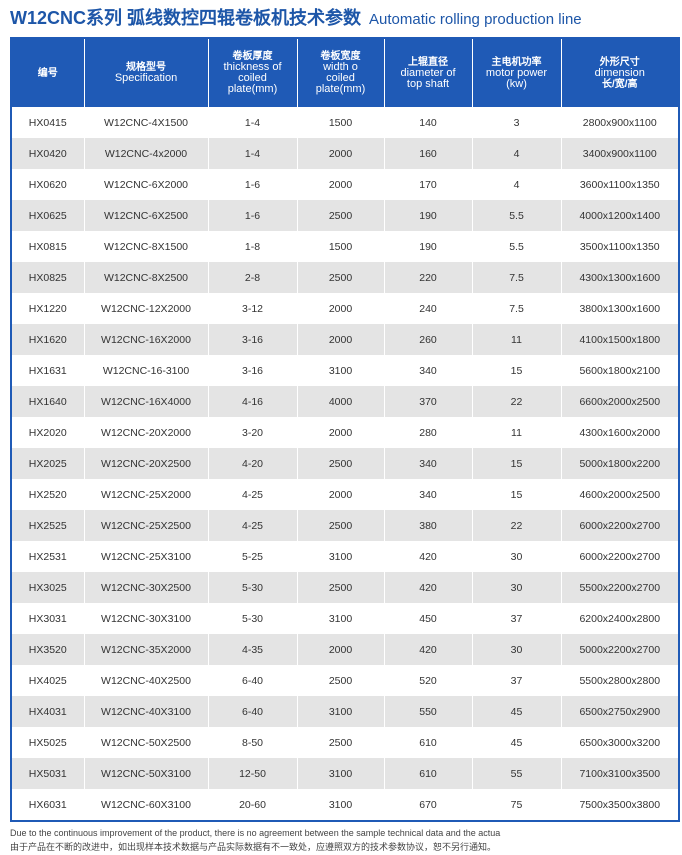  Describe the element at coordinates (145, 649) in the screenshot. I see `table-cell: W12CNC-35X2000` at that location.